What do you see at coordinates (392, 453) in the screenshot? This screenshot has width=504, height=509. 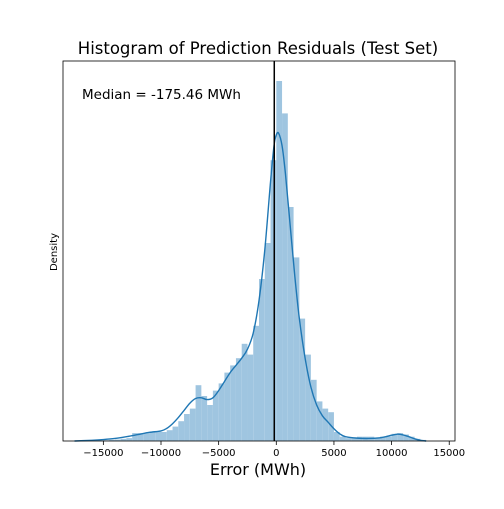 I see `x-tick-label: 10000` at bounding box center [392, 453].